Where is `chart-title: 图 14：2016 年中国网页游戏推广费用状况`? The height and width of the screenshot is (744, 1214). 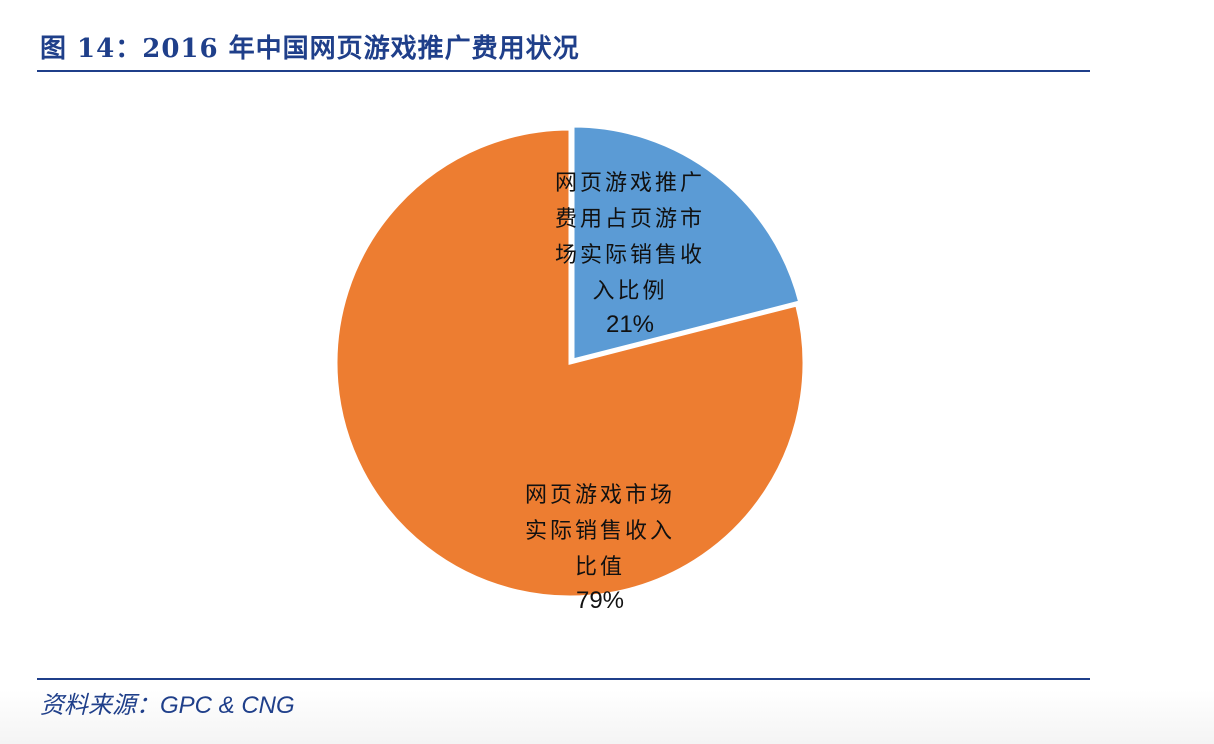
chart-title: 图 14：2016 年中国网页游戏推广费用状况 is located at coordinates (310, 49).